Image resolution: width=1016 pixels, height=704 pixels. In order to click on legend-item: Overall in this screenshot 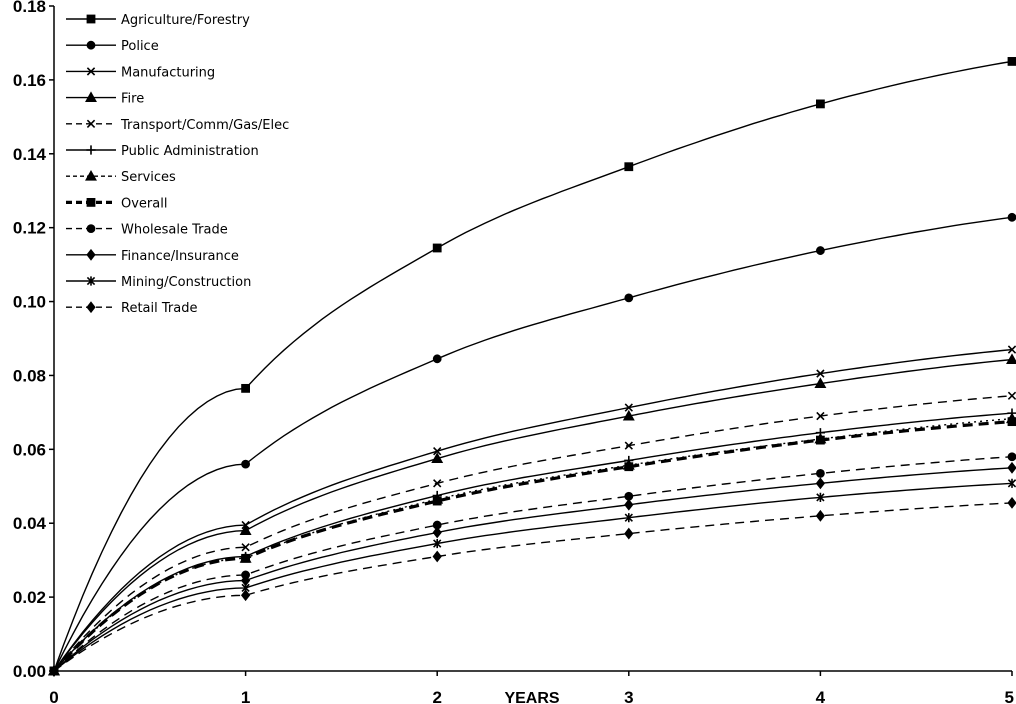, I will do `click(116, 203)`.